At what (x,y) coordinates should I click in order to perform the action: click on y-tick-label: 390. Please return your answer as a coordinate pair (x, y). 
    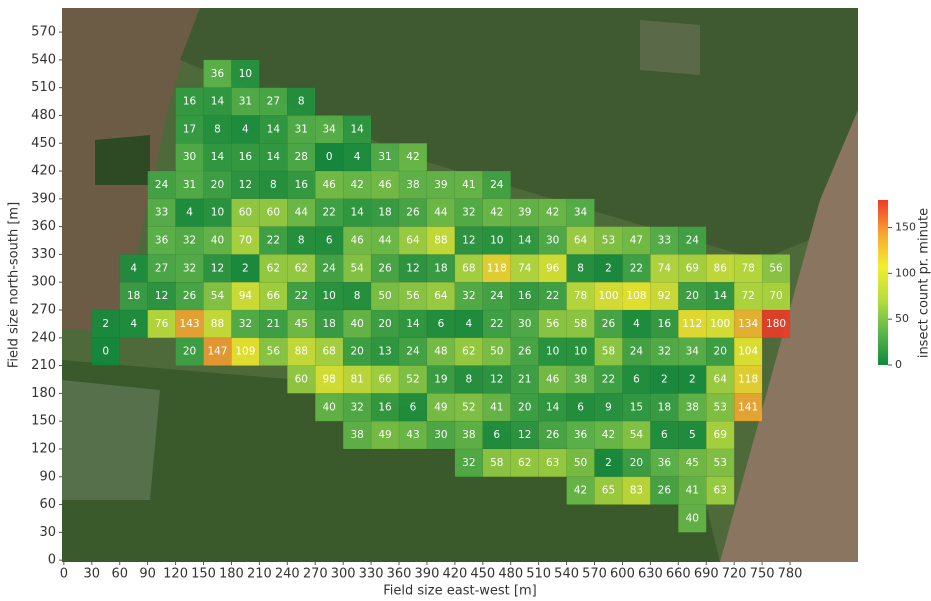
    Looking at the image, I should click on (43, 198).